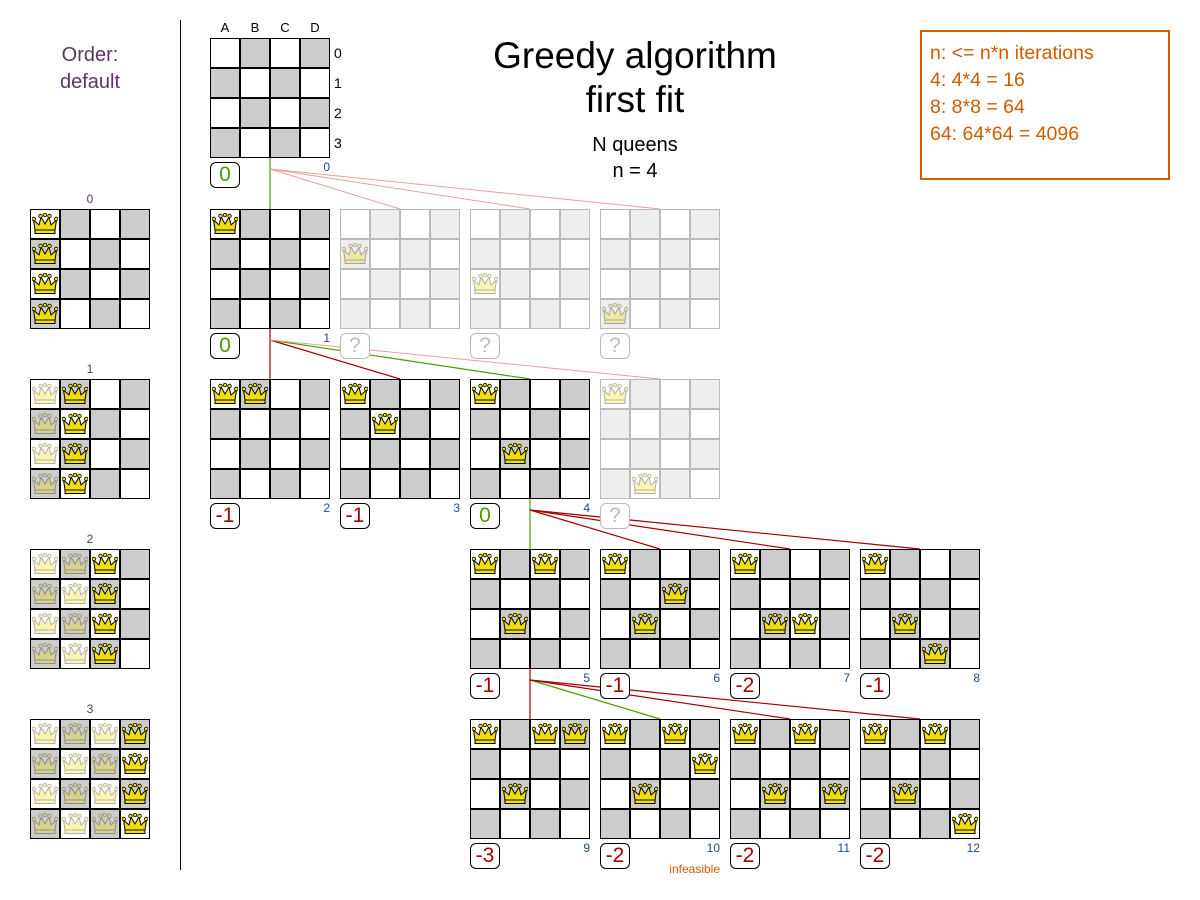 This screenshot has width=1200, height=900. I want to click on column-label: B, so click(255, 27).